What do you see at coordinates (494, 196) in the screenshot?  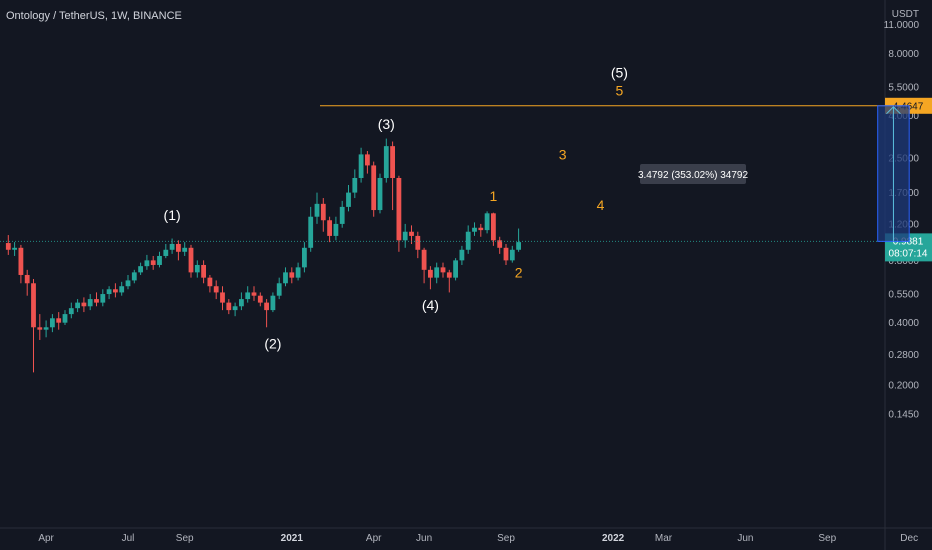 I see `wave-label: 1` at bounding box center [494, 196].